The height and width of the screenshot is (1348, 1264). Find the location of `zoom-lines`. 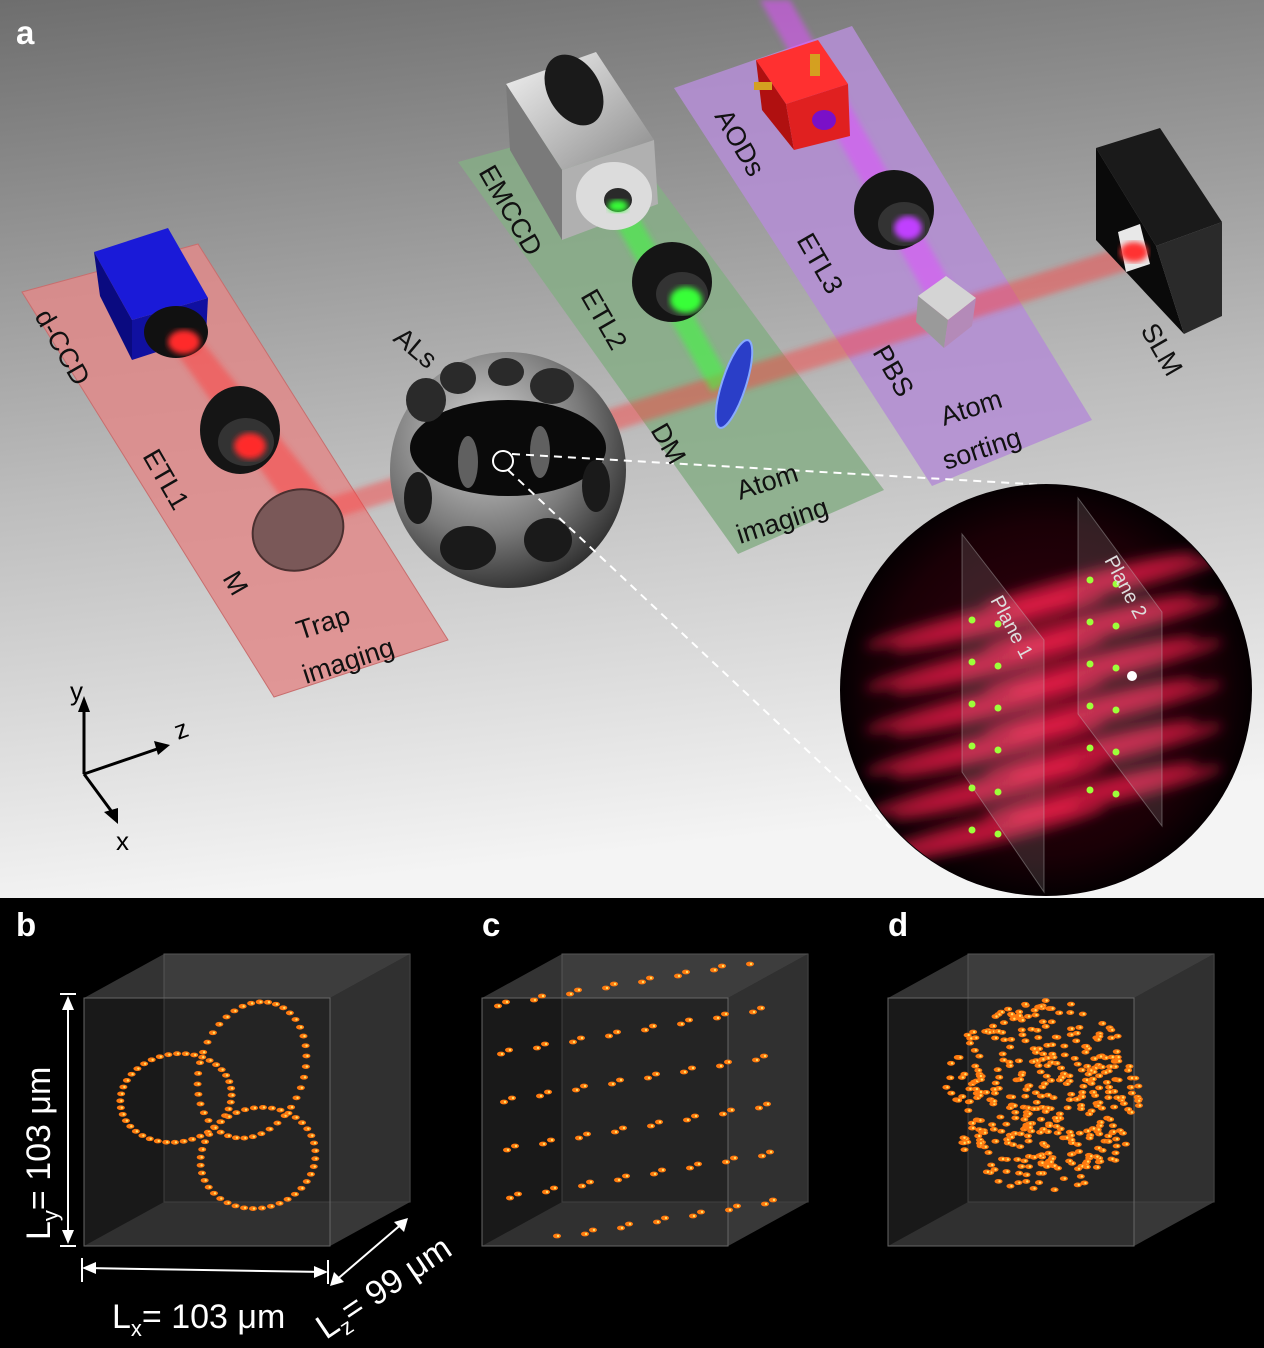

zoom-lines is located at coordinates (777, 641).